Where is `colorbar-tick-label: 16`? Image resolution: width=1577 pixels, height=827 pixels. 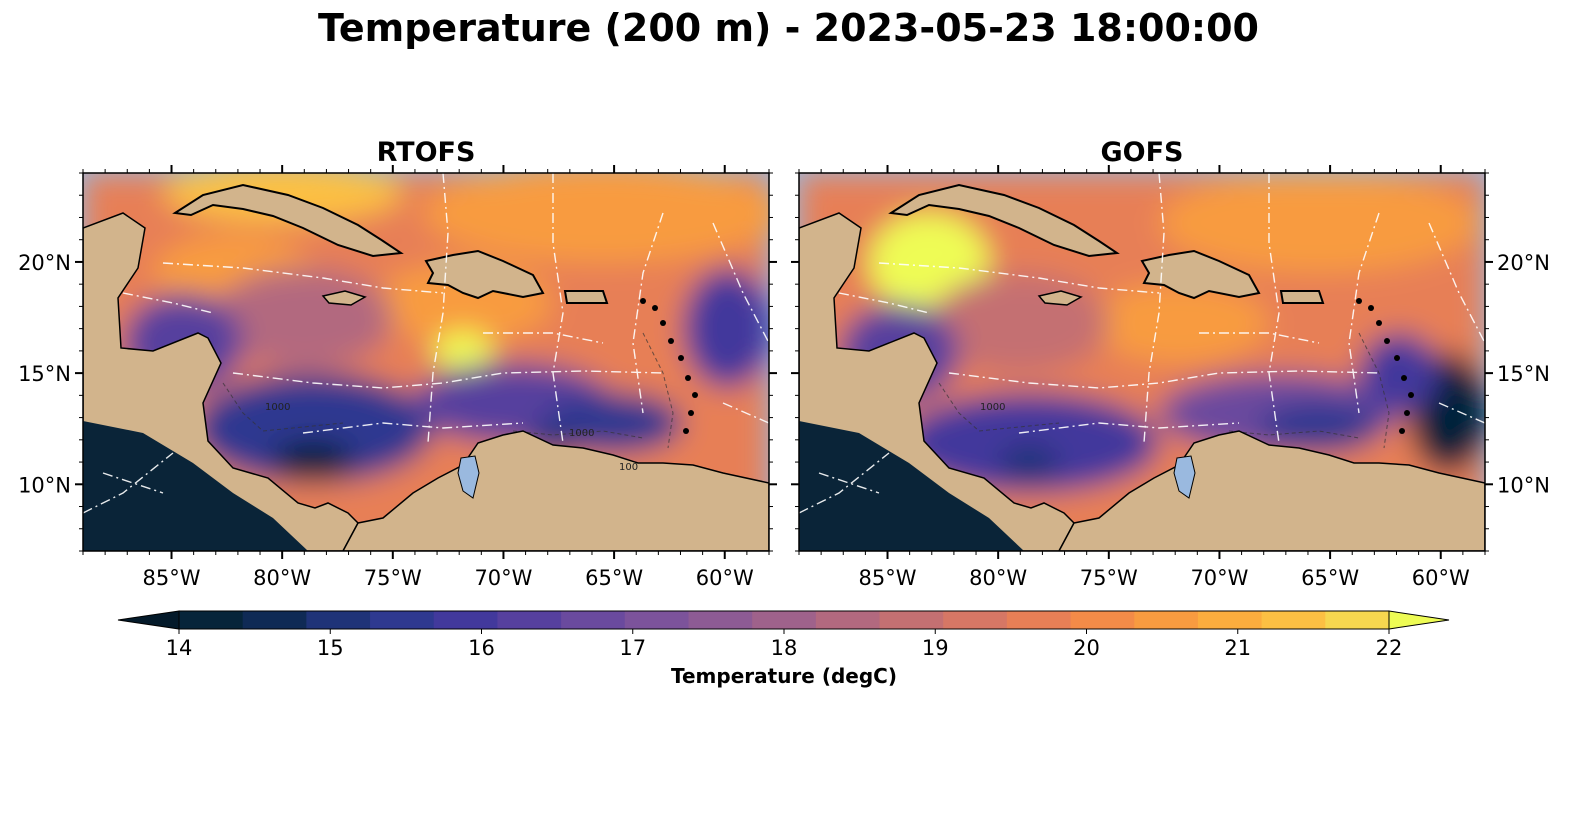
colorbar-tick-label: 16 is located at coordinates (481, 648).